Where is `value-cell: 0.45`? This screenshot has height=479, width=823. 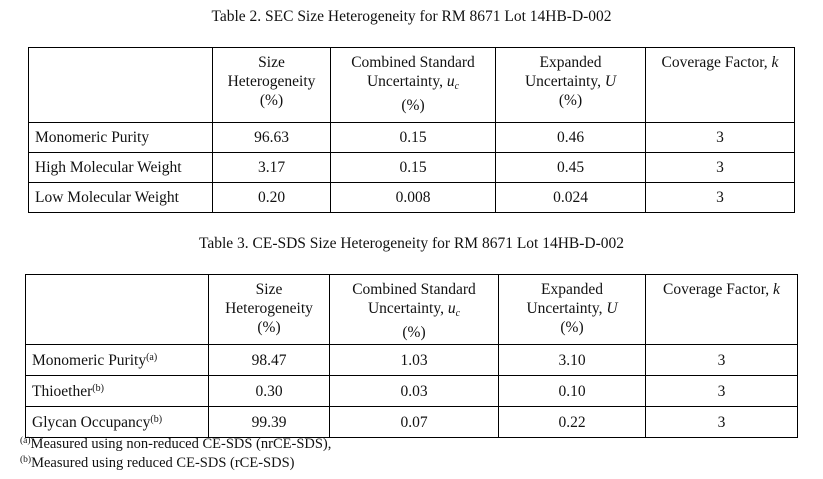 value-cell: 0.45 is located at coordinates (570, 167).